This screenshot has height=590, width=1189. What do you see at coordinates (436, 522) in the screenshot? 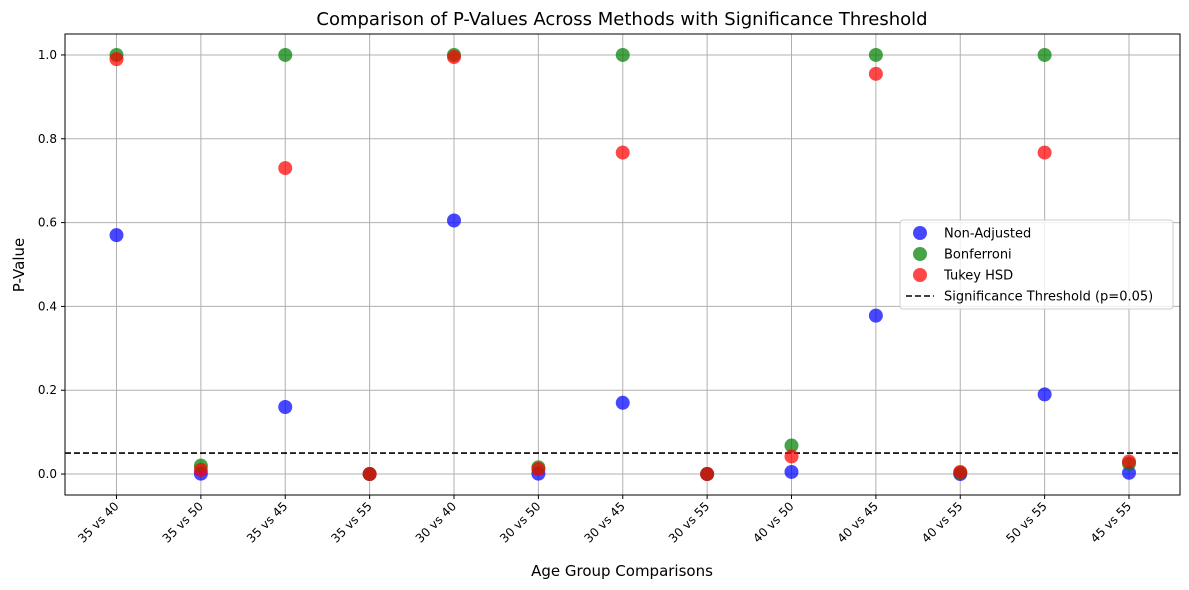
I see `x-tick-label: 30 vs 40` at bounding box center [436, 522].